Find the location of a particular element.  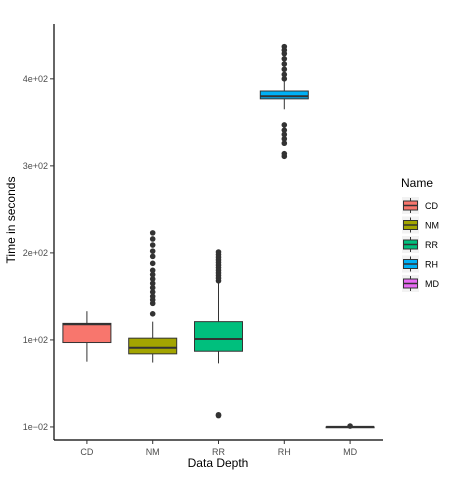

y-tick-label: 3e+02 is located at coordinates (35, 166).